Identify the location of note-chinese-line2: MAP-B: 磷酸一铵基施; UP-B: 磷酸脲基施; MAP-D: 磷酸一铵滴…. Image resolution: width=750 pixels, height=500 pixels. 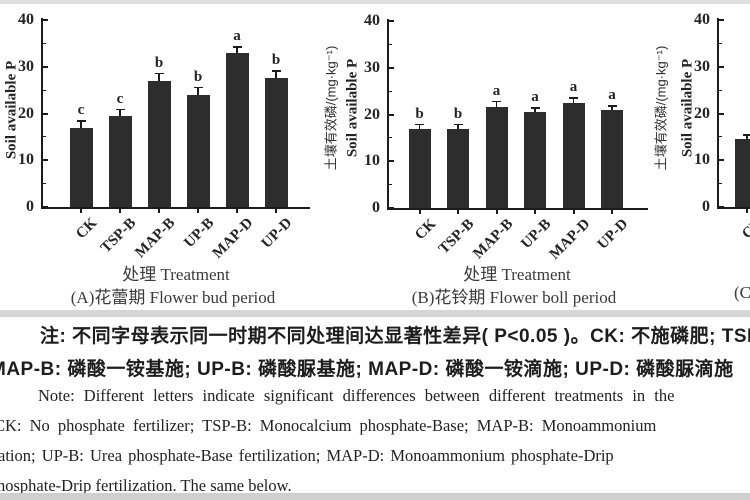
(367, 369).